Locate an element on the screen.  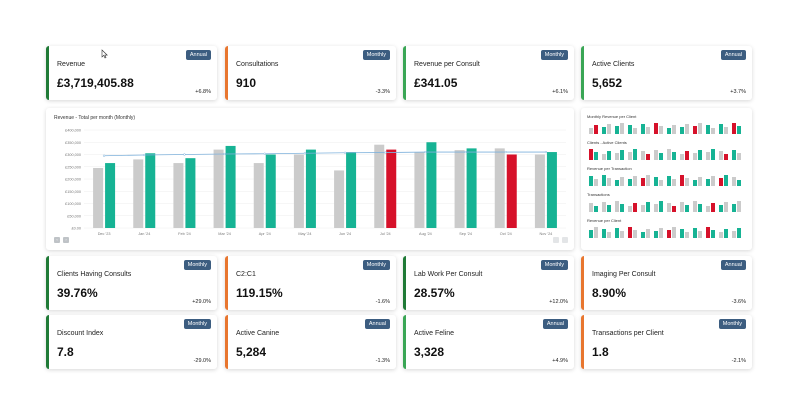
kpi-card-active-canine: Annual Active Canine 5,284 -1.3% is located at coordinates (310, 342).